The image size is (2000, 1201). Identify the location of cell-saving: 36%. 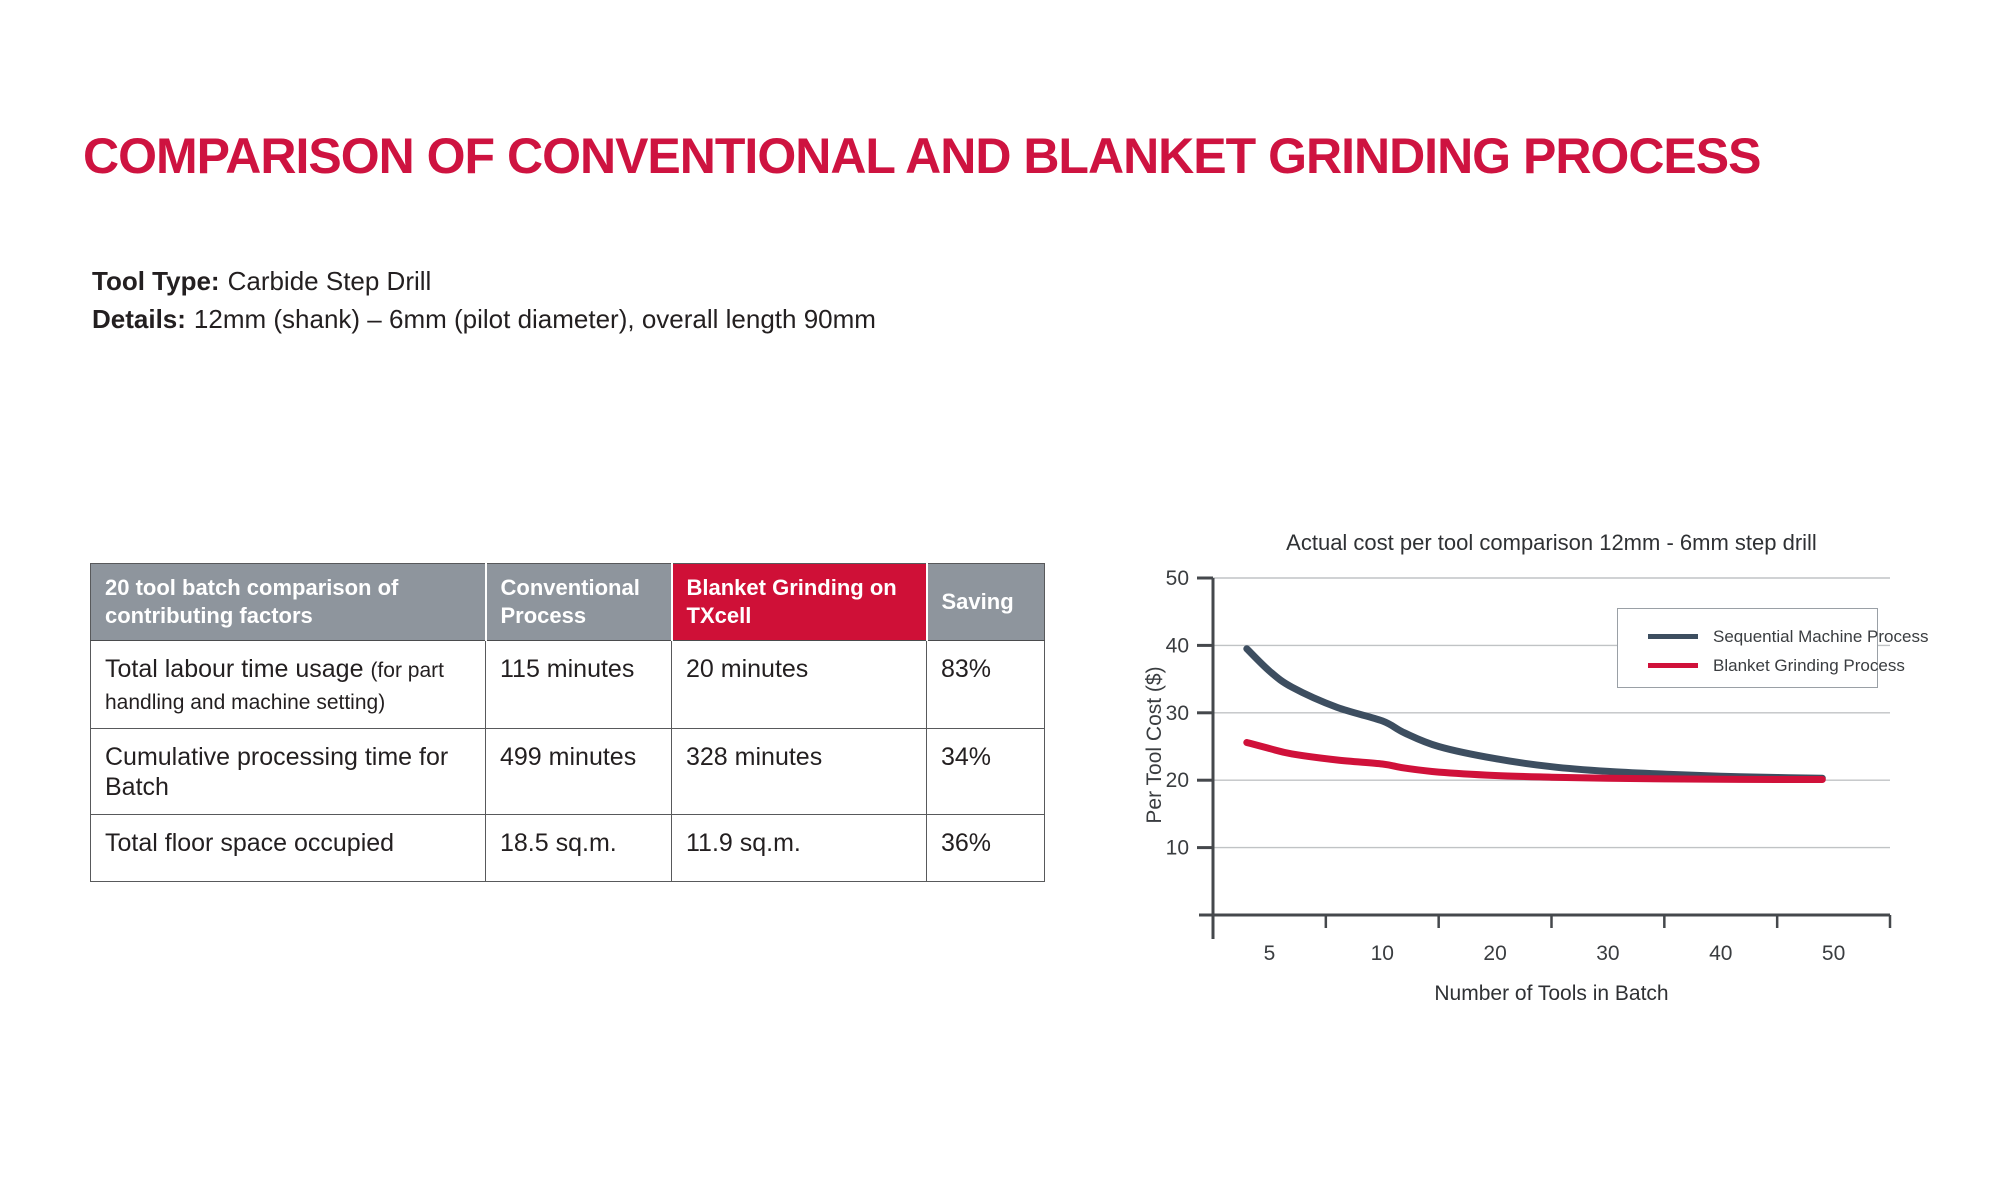
(985, 848).